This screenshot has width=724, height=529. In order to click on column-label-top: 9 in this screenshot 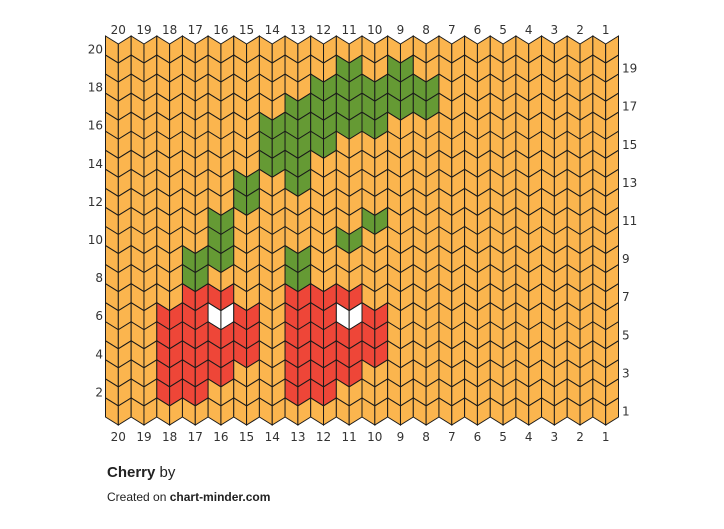, I will do `click(401, 30)`.